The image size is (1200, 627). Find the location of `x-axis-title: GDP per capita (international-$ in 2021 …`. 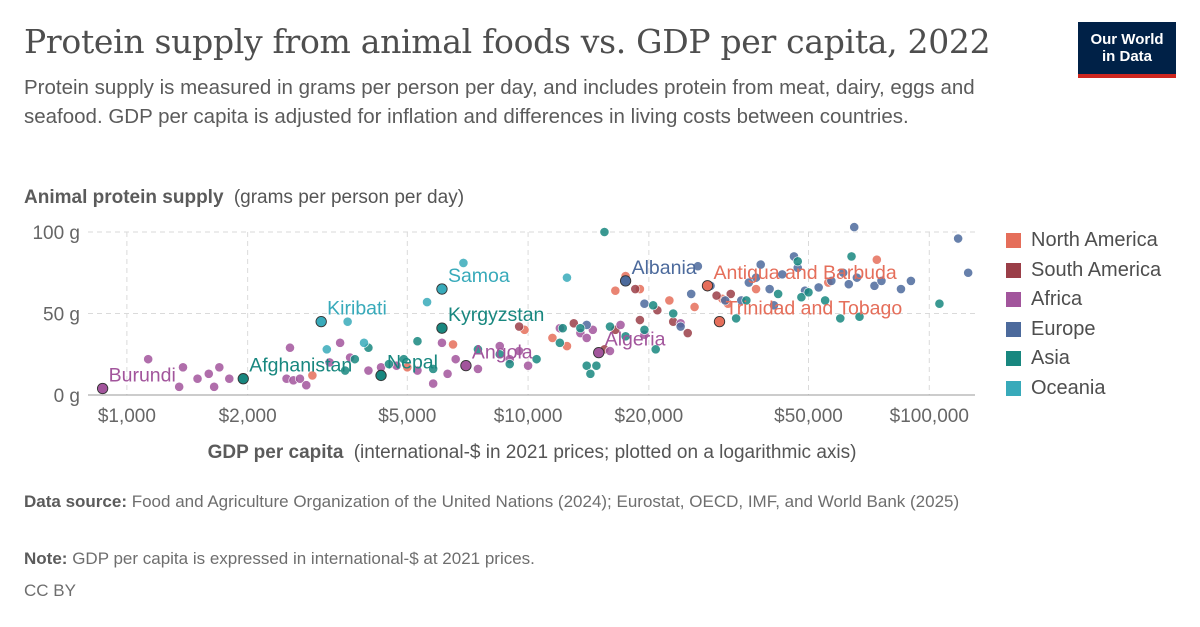

x-axis-title: GDP per capita (international-$ in 2021 … is located at coordinates (532, 452).